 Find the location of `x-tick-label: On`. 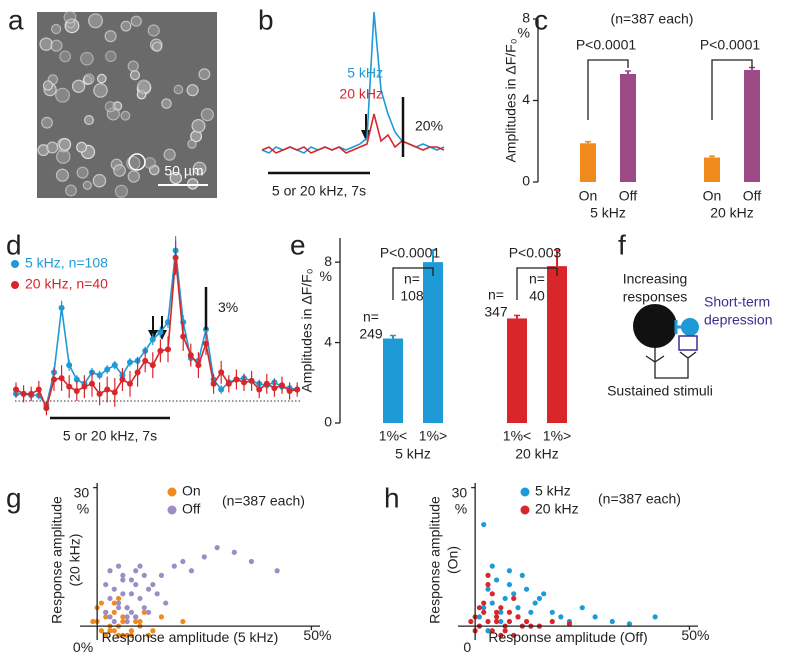

x-tick-label: On is located at coordinates (712, 196).